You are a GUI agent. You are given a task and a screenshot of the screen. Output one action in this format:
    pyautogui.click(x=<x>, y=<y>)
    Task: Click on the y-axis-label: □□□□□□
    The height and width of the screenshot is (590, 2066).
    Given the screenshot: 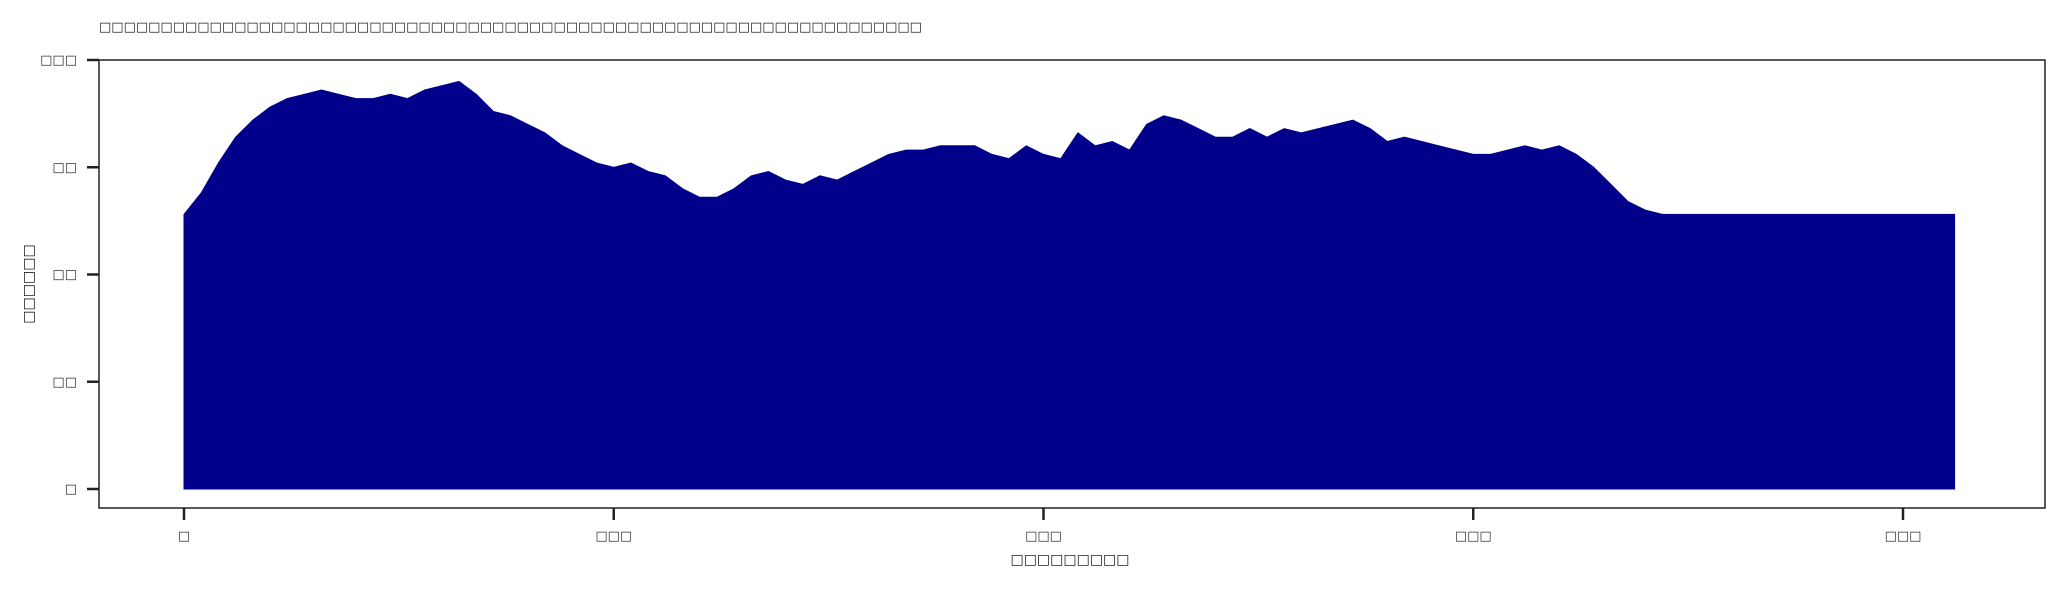 What is the action you would take?
    pyautogui.click(x=29, y=283)
    